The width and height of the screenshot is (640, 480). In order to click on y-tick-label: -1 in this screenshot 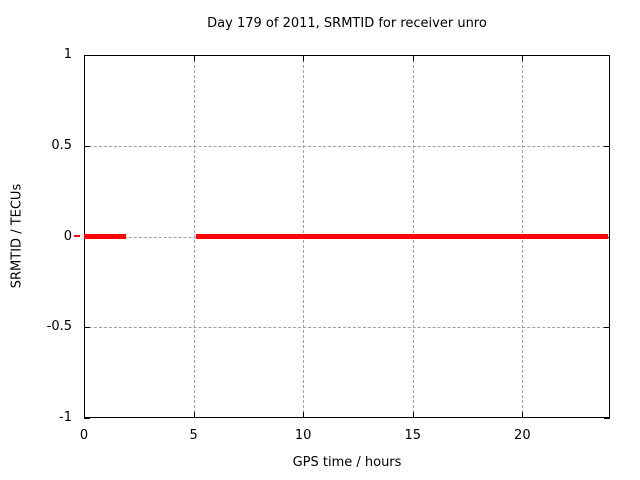, I will do `click(65, 417)`.